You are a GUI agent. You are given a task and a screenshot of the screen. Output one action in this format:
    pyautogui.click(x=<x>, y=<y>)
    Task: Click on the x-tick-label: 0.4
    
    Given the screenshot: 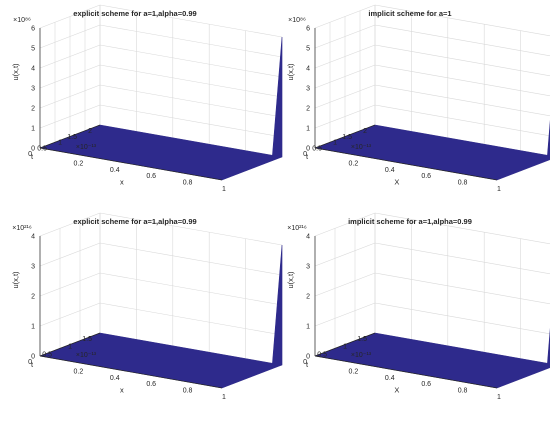 What is the action you would take?
    pyautogui.click(x=390, y=170)
    